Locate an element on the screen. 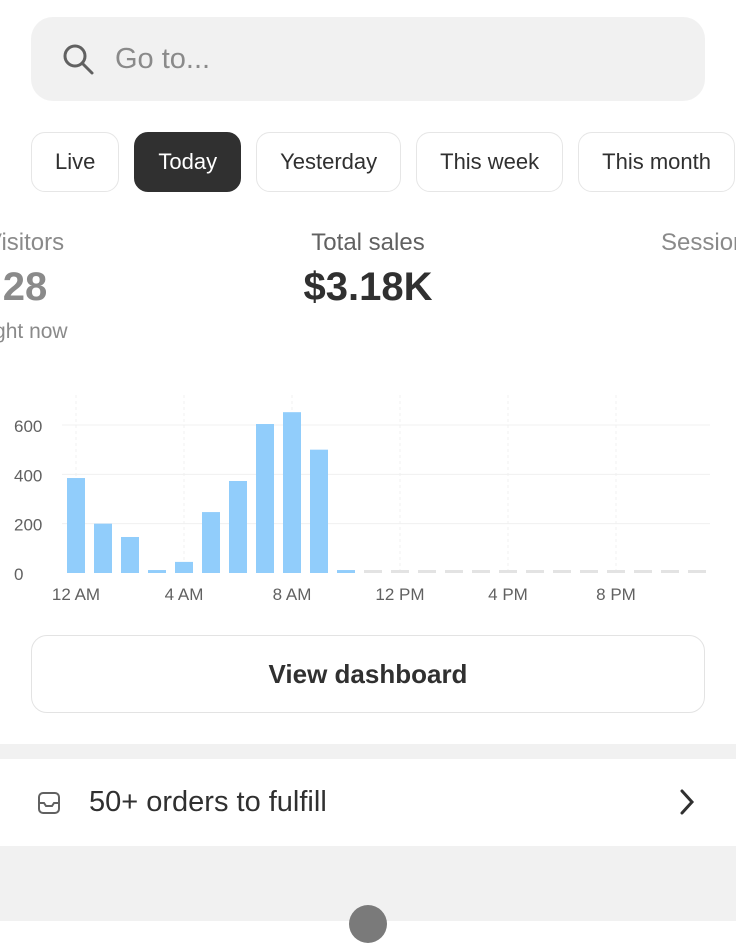 Image resolution: width=736 pixels, height=943 pixels. sales-value: $3.18K is located at coordinates (368, 287).